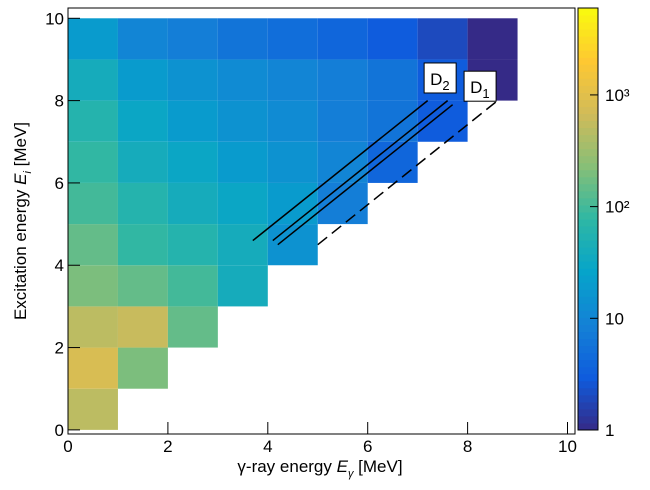  Describe the element at coordinates (20, 146) in the screenshot. I see `y-label-unit: [MeV]` at that location.